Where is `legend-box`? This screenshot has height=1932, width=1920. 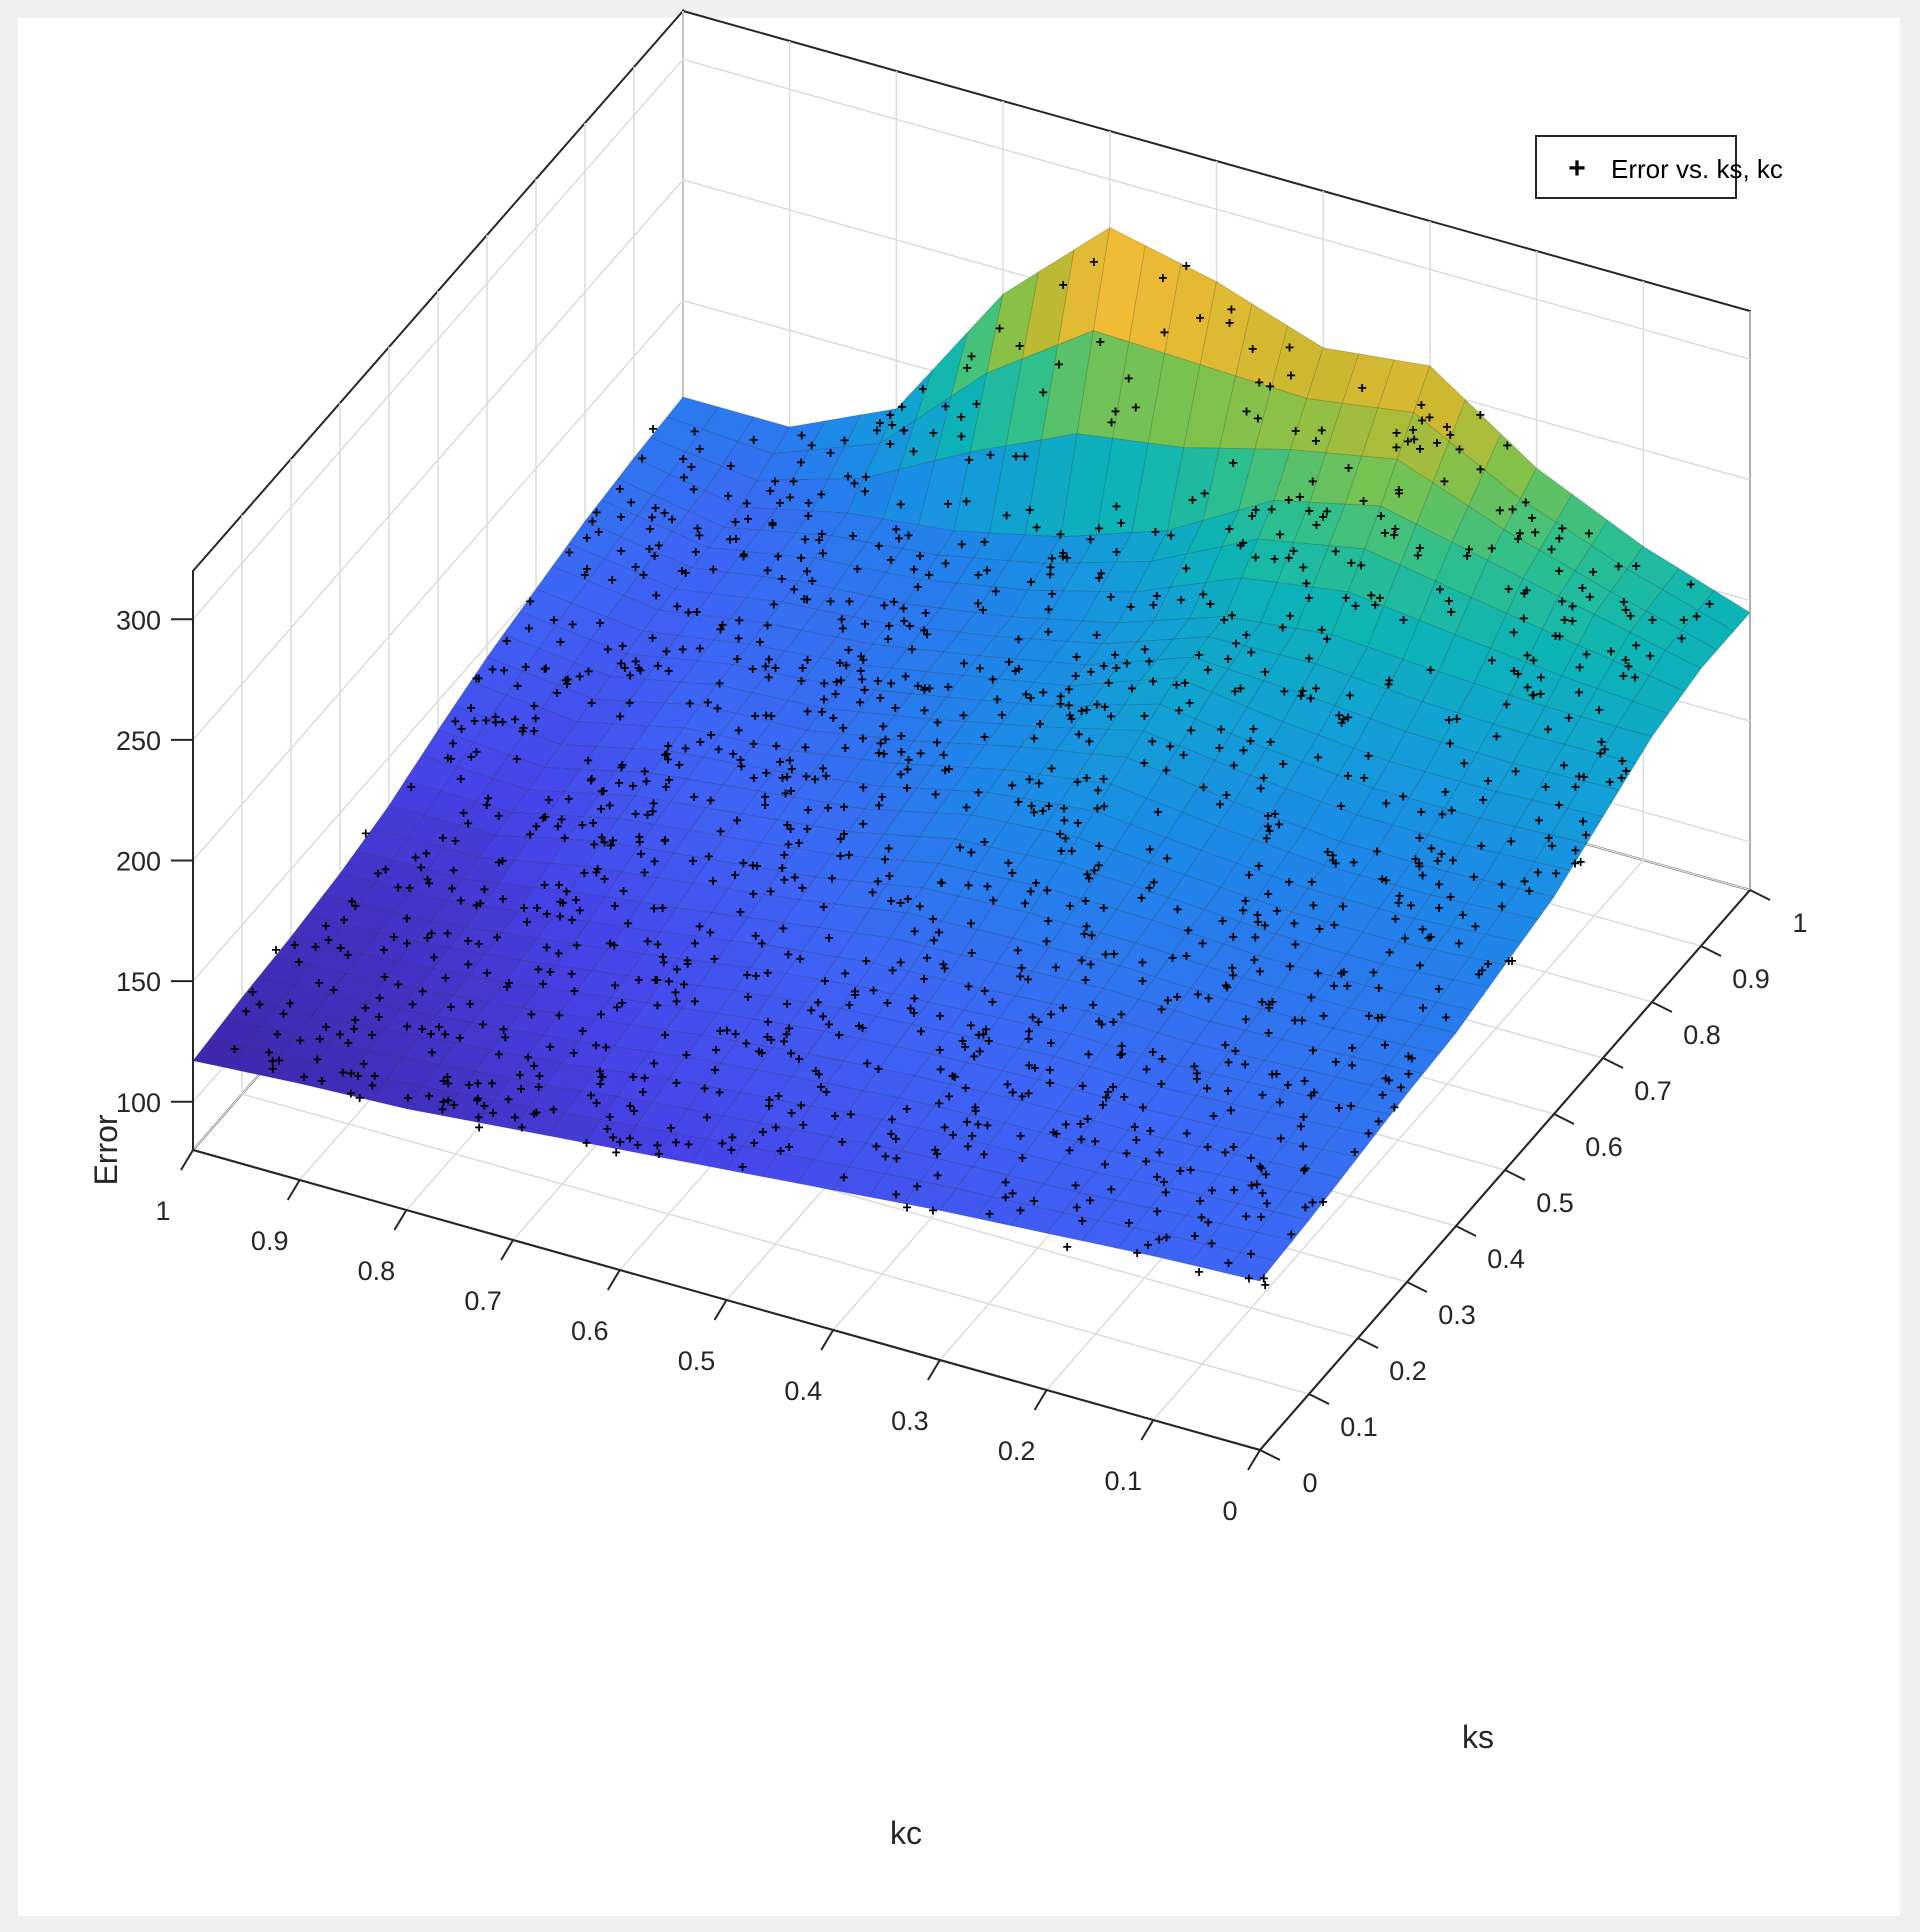 legend-box is located at coordinates (1636, 167).